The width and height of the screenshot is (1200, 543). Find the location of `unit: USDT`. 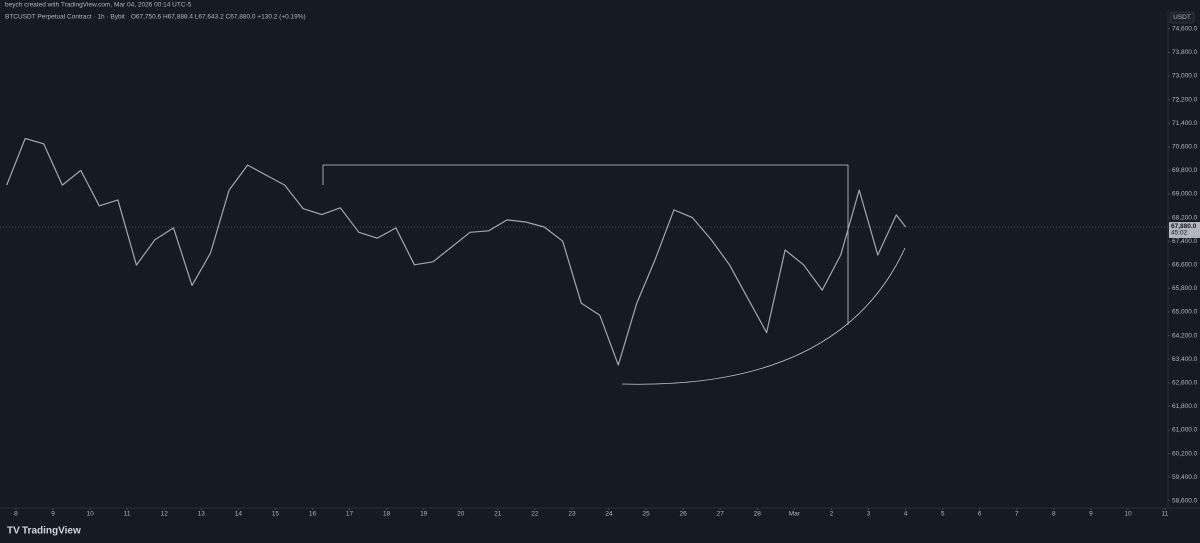

unit: USDT is located at coordinates (1182, 17).